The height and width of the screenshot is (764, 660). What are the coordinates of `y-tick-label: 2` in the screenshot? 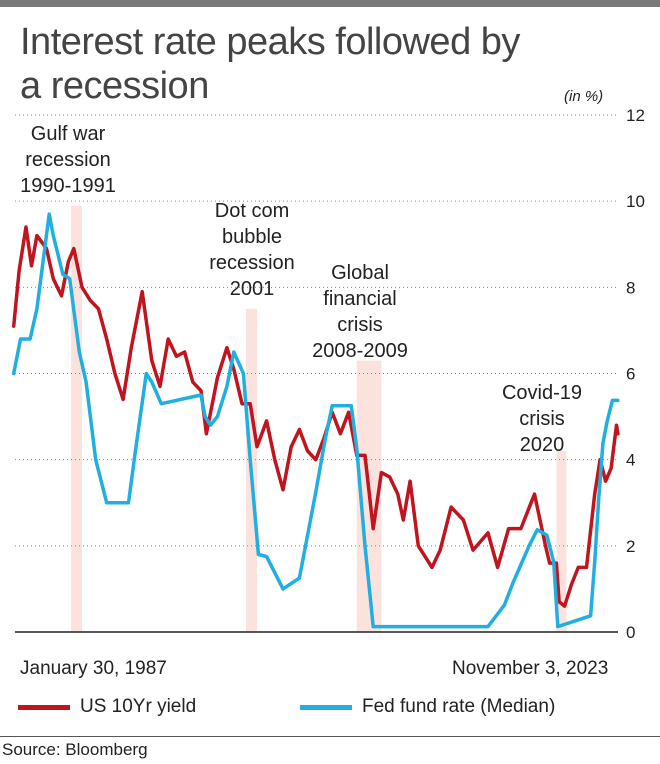 It's located at (630, 546).